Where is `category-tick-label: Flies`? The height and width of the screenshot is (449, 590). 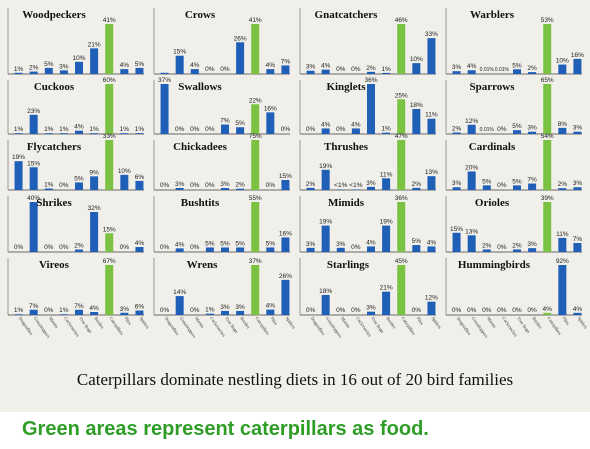 category-tick-label: Flies is located at coordinates (128, 321).